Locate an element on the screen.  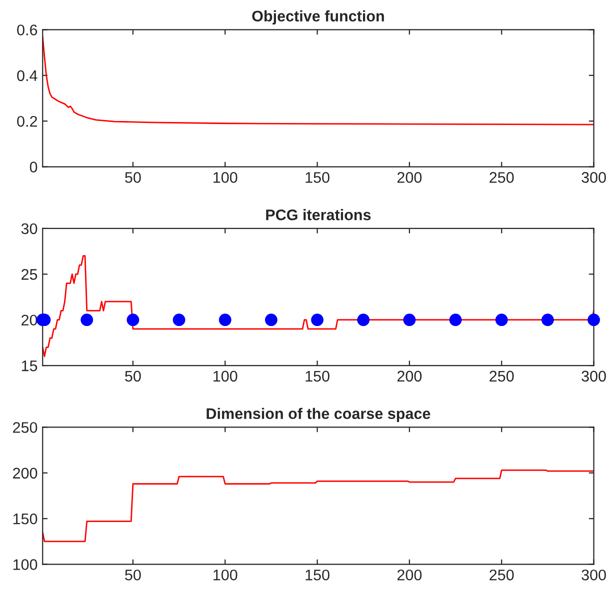
chart-title: PCG iterations is located at coordinates (318, 214).